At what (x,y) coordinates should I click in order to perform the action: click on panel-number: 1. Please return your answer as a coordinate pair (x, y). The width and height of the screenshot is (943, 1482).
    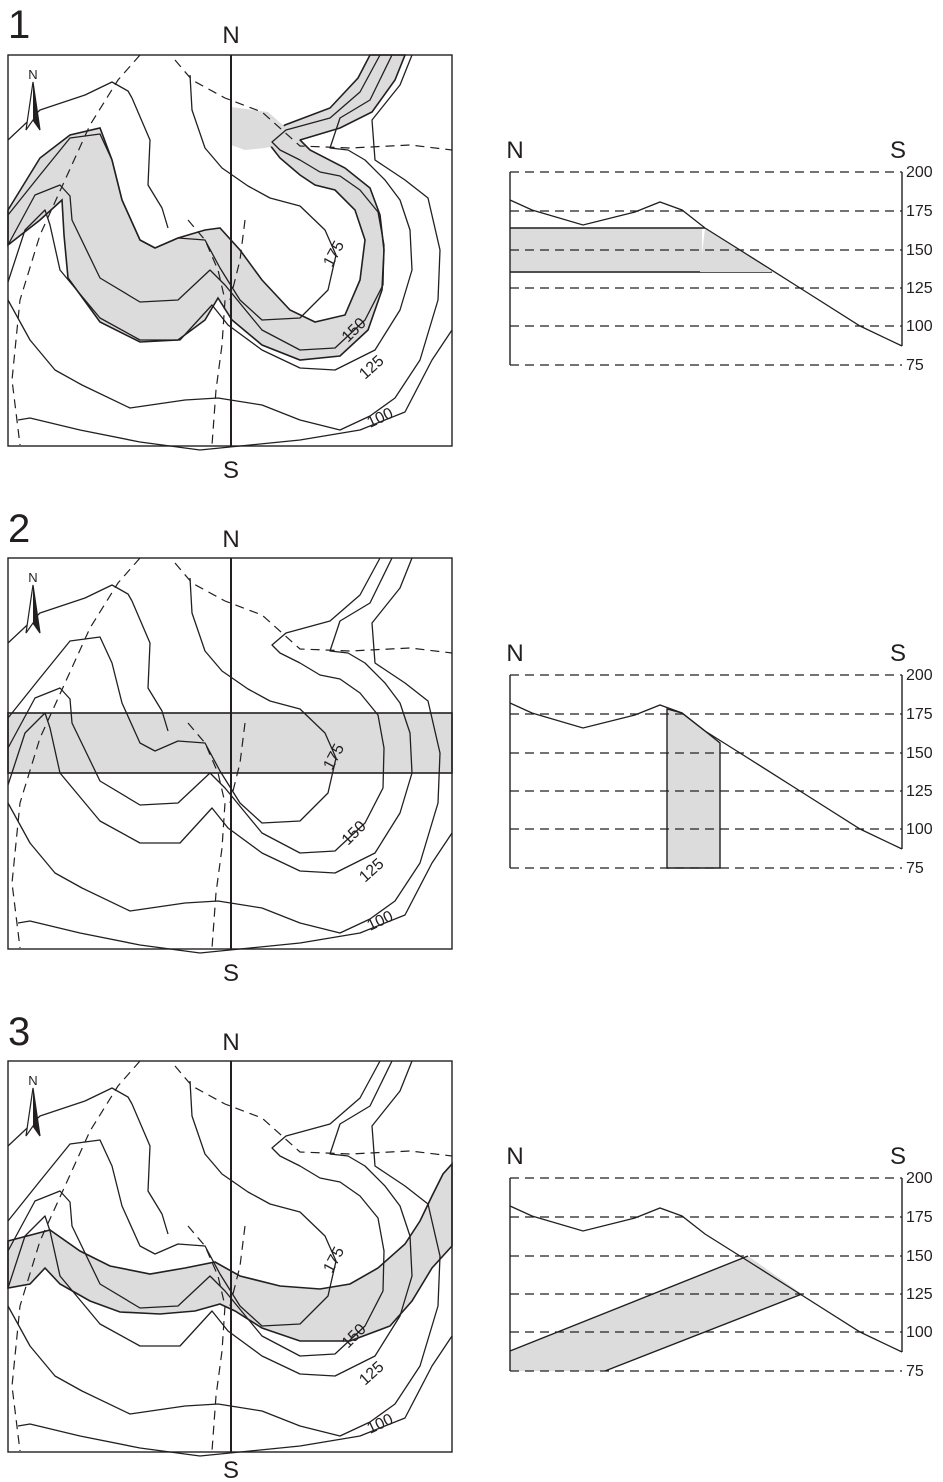
    Looking at the image, I should click on (19, 25).